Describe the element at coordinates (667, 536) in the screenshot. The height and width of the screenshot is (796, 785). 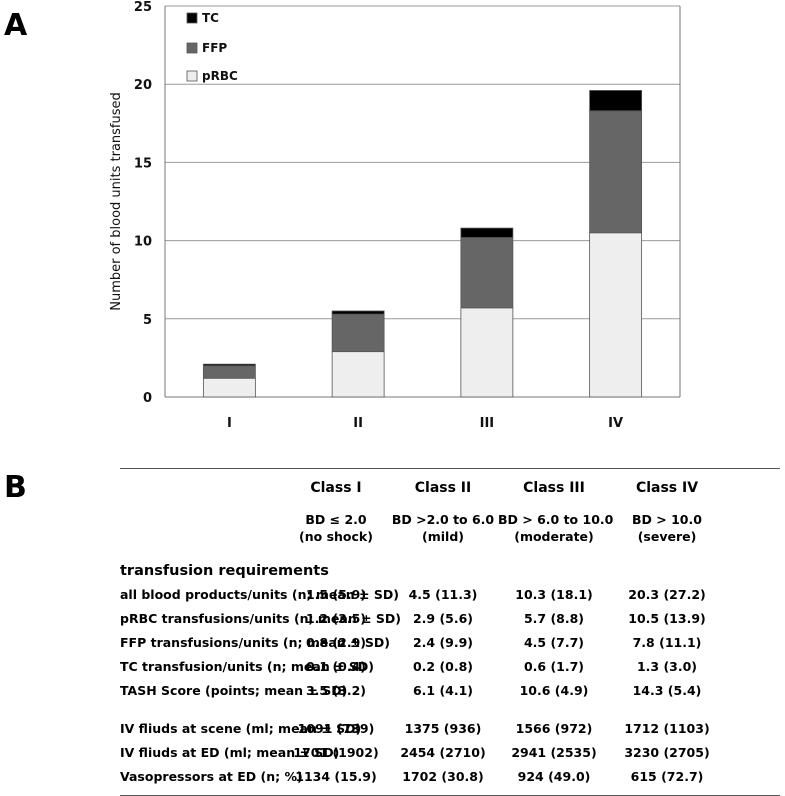
I see `shock-grade-class-iv: (severe)` at that location.